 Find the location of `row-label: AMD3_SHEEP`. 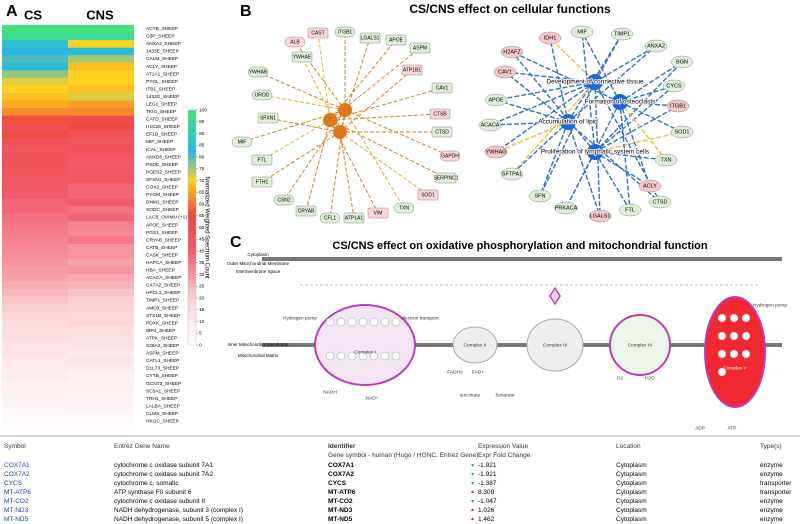

row-label: AMD3_SHEEP is located at coordinates (162, 308).